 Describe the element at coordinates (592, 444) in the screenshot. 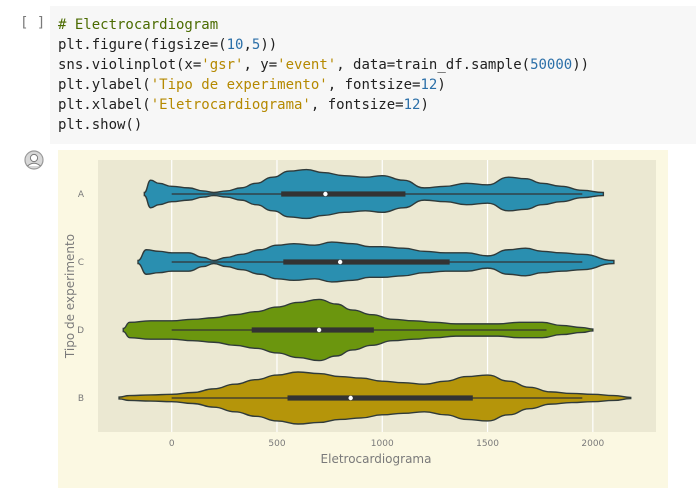

I see `x-tick-label: 2000` at that location.